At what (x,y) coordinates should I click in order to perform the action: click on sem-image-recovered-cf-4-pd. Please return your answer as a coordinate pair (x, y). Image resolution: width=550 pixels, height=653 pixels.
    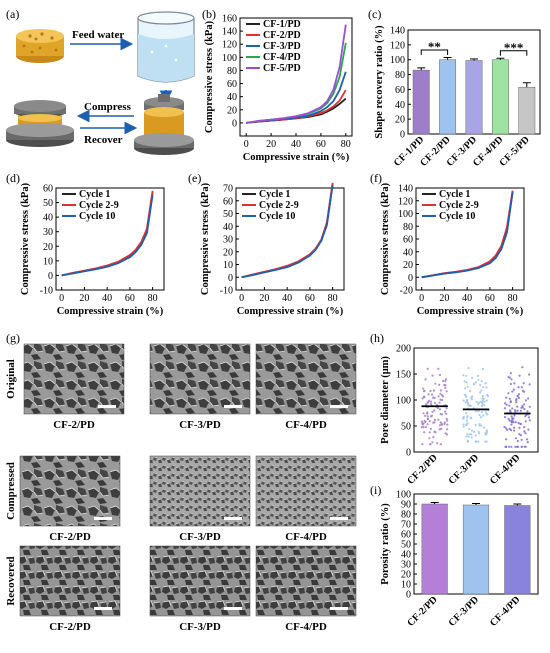
    Looking at the image, I should click on (306, 581).